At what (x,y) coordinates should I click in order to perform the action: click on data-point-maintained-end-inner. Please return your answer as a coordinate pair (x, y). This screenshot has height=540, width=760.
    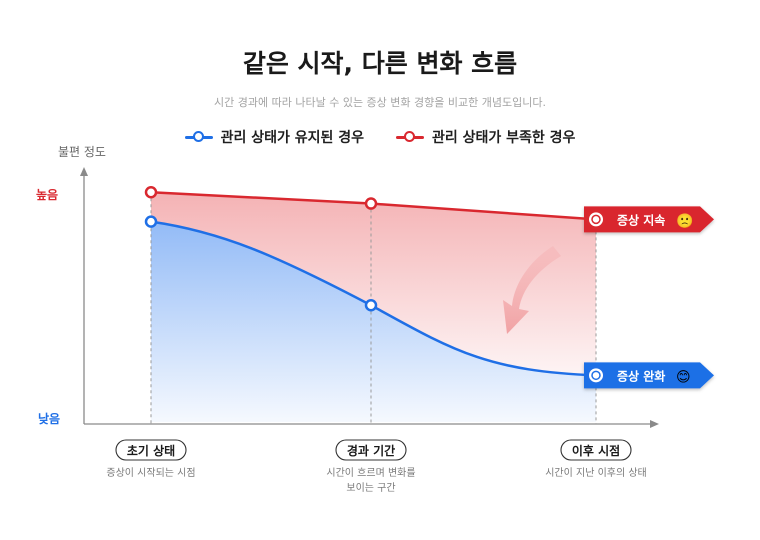
    Looking at the image, I should click on (596, 375).